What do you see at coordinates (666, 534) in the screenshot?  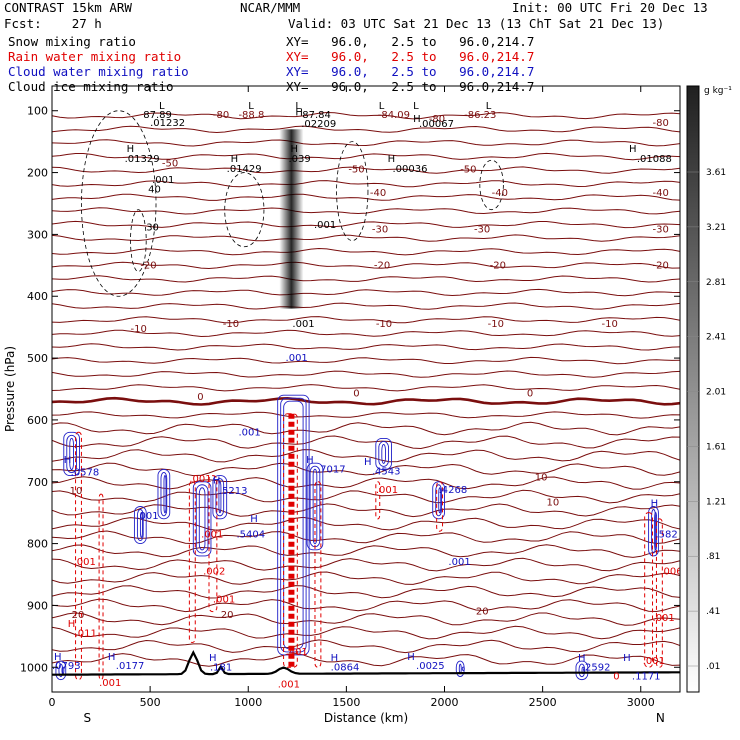 I see `contour-label: .582` at bounding box center [666, 534].